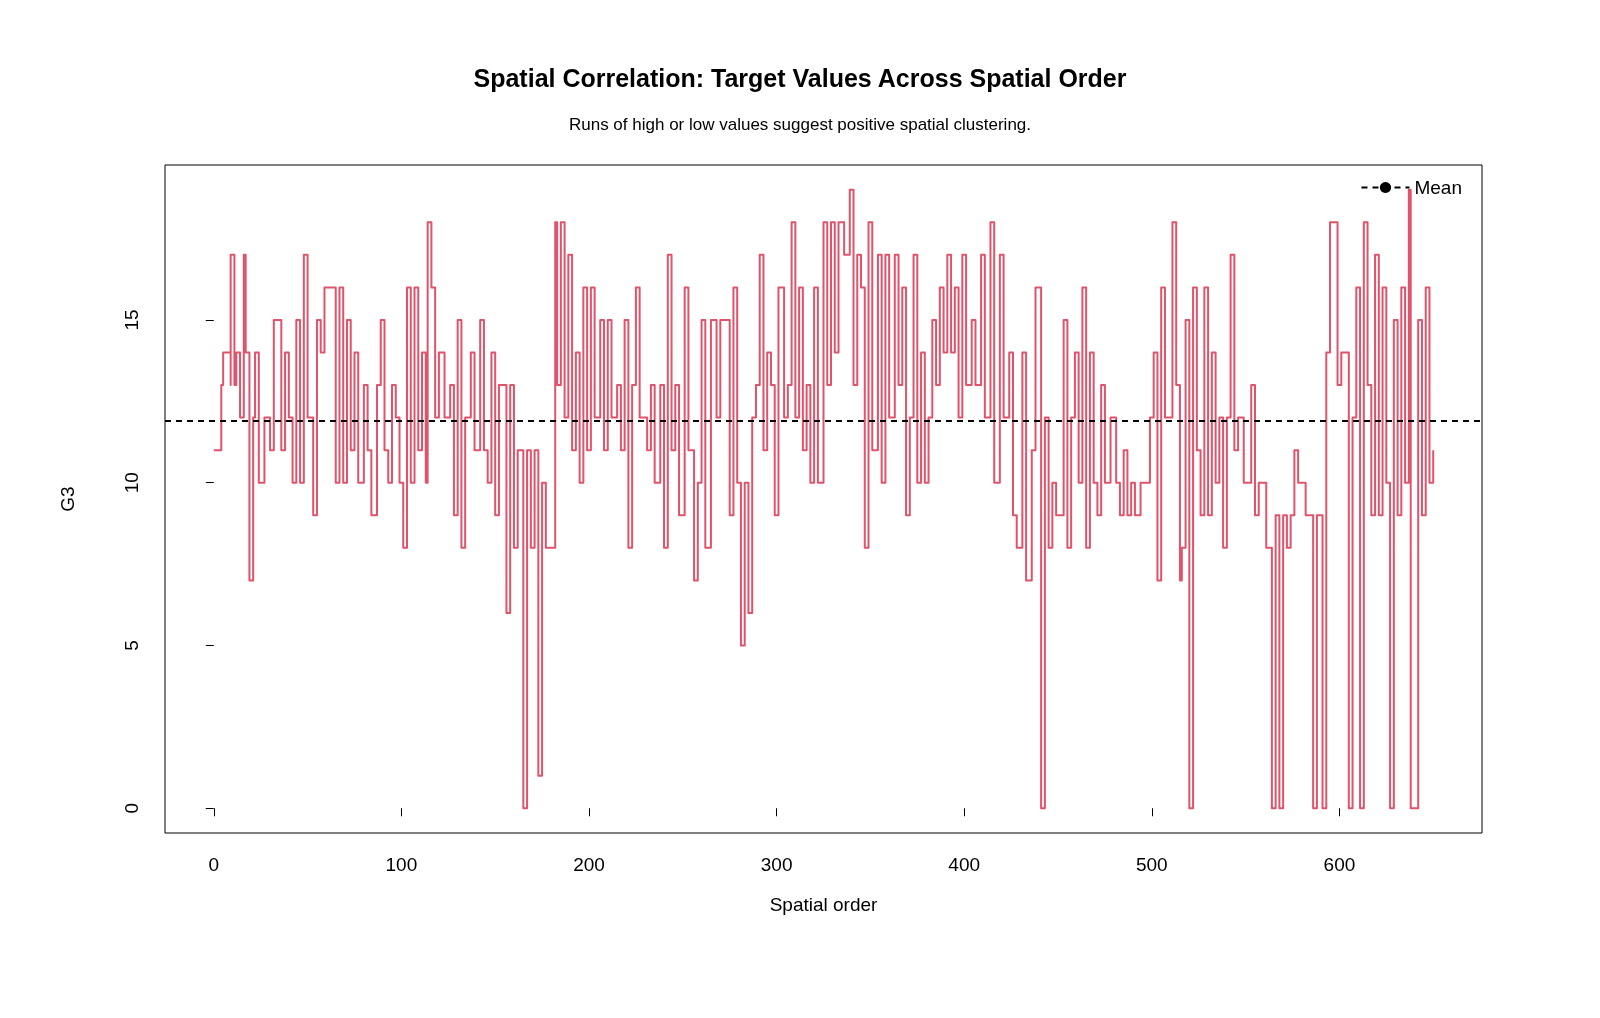  I want to click on y-tick-label: 5, so click(131, 645).